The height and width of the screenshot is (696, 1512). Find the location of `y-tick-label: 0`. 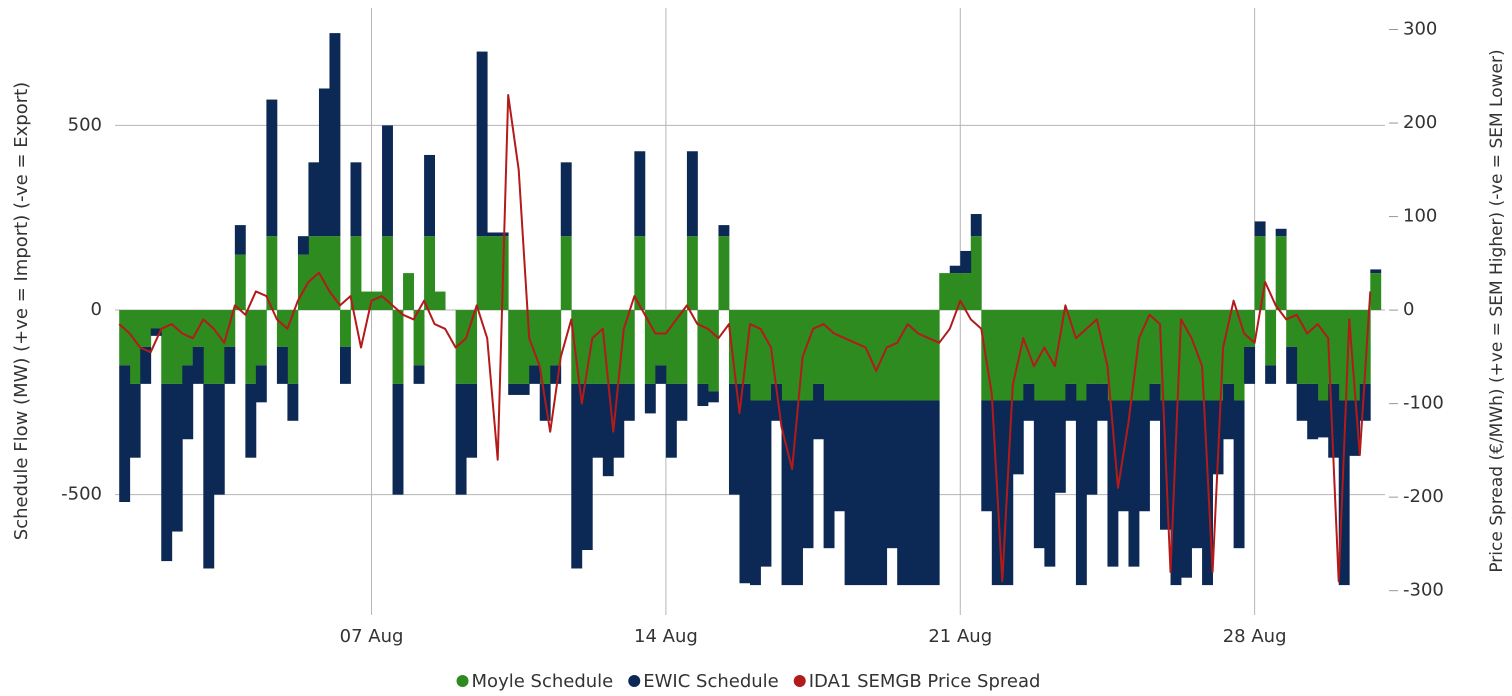

y-tick-label: 0 is located at coordinates (96, 309).